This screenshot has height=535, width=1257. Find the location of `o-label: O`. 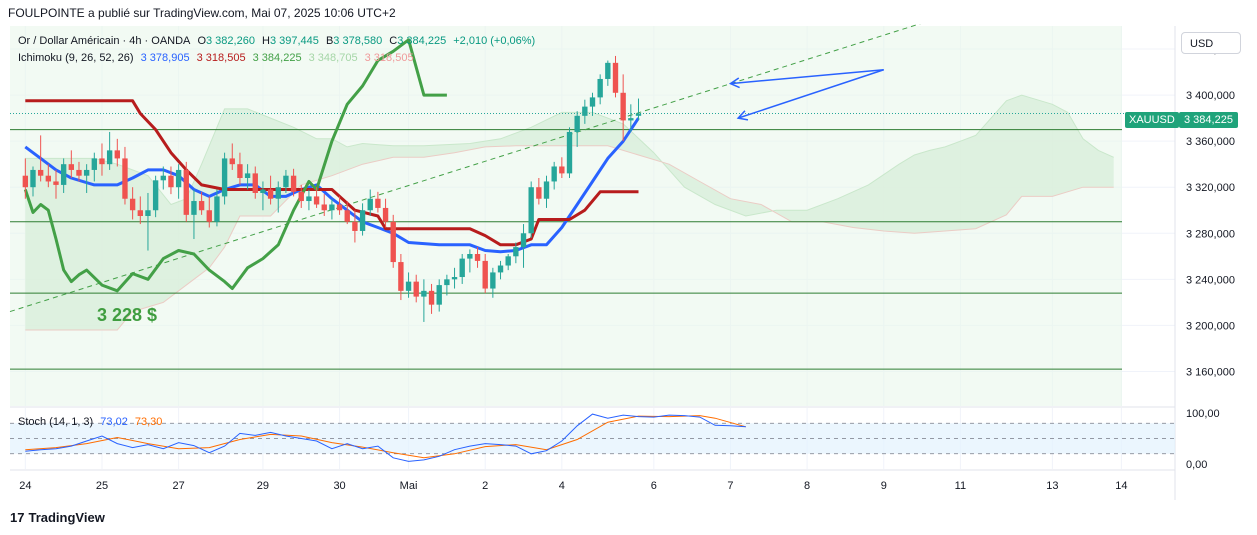

o-label: O is located at coordinates (201, 41).